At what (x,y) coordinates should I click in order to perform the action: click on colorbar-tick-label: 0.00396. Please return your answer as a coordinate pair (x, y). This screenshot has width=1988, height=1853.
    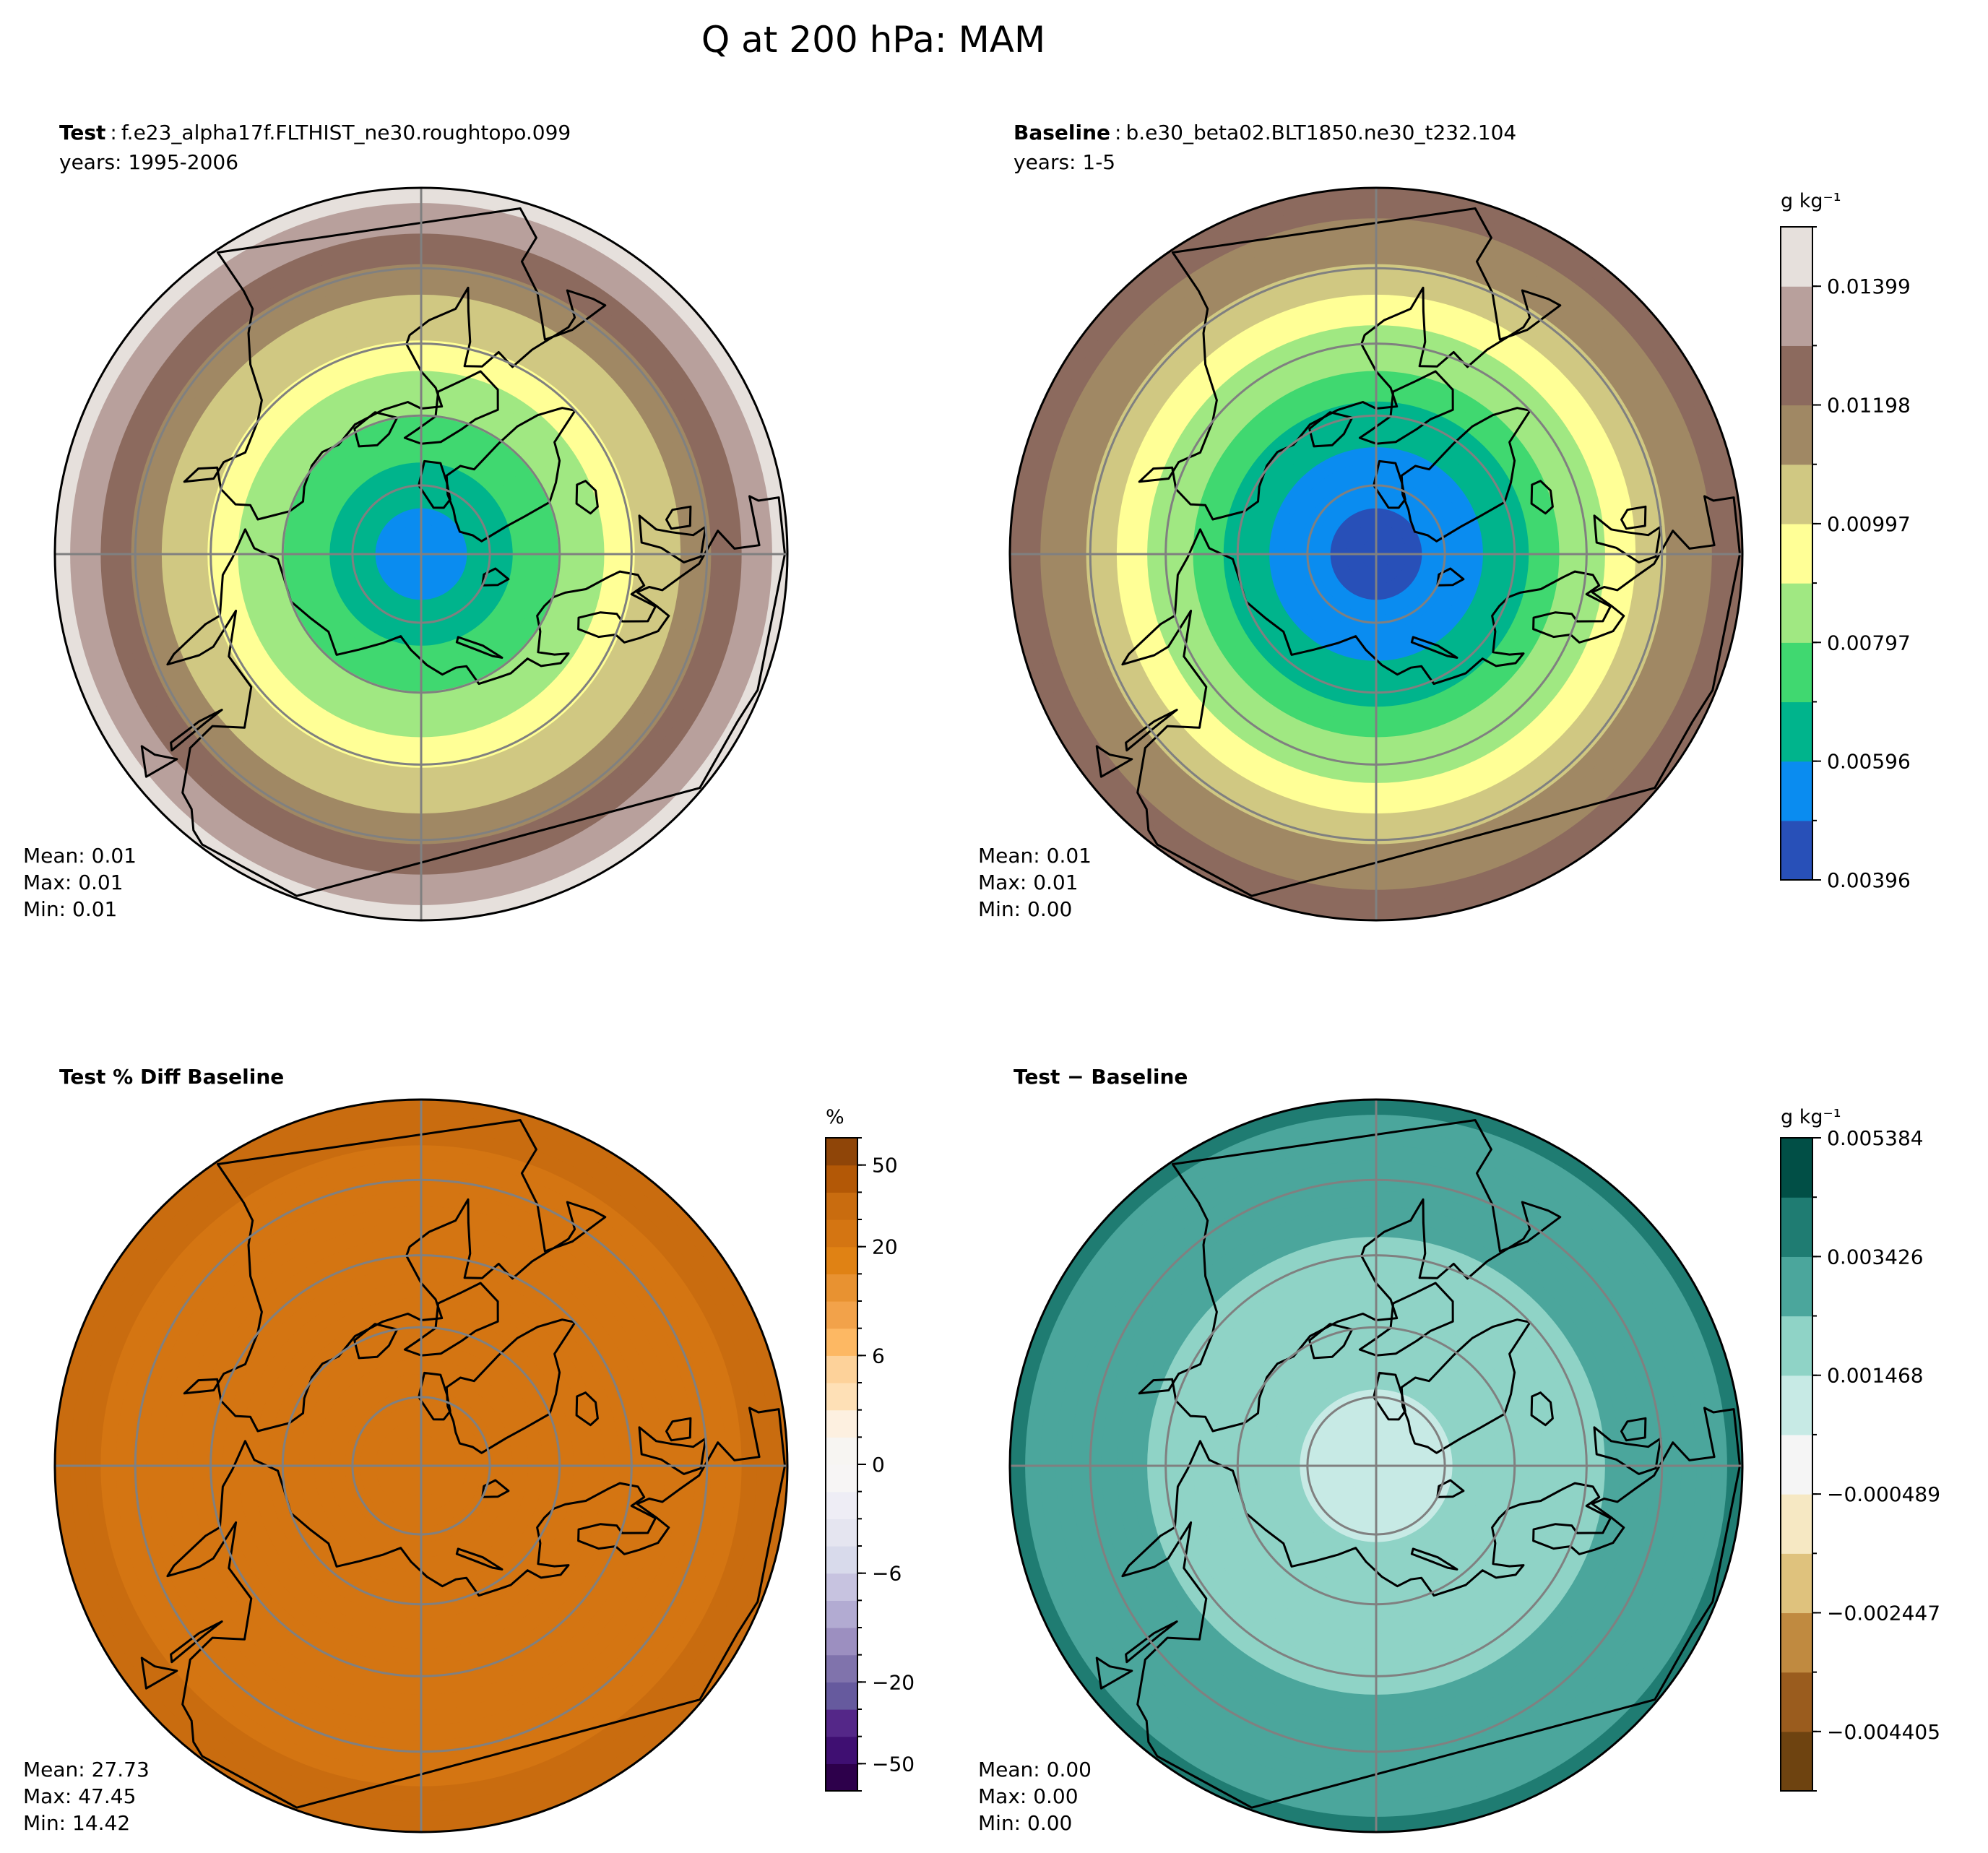
    Looking at the image, I should click on (1869, 880).